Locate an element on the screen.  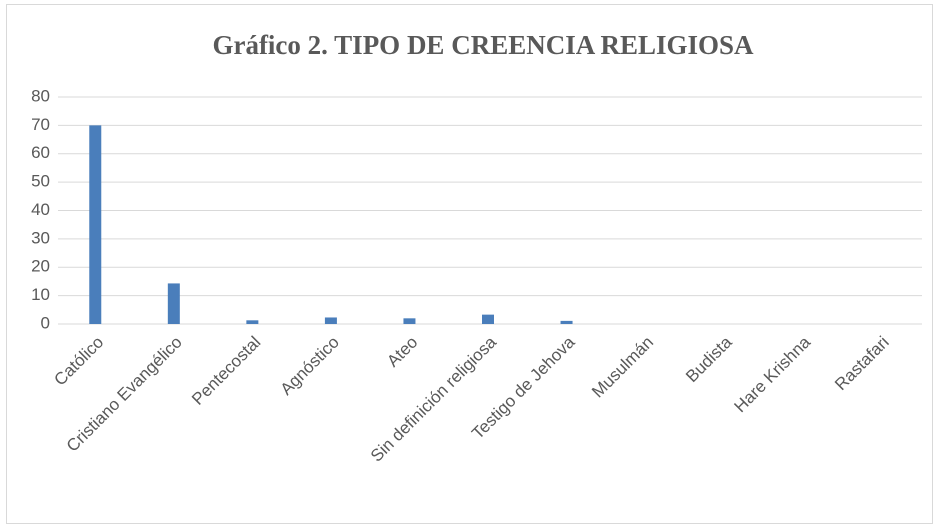
y-tick-label: 80 is located at coordinates (40, 95).